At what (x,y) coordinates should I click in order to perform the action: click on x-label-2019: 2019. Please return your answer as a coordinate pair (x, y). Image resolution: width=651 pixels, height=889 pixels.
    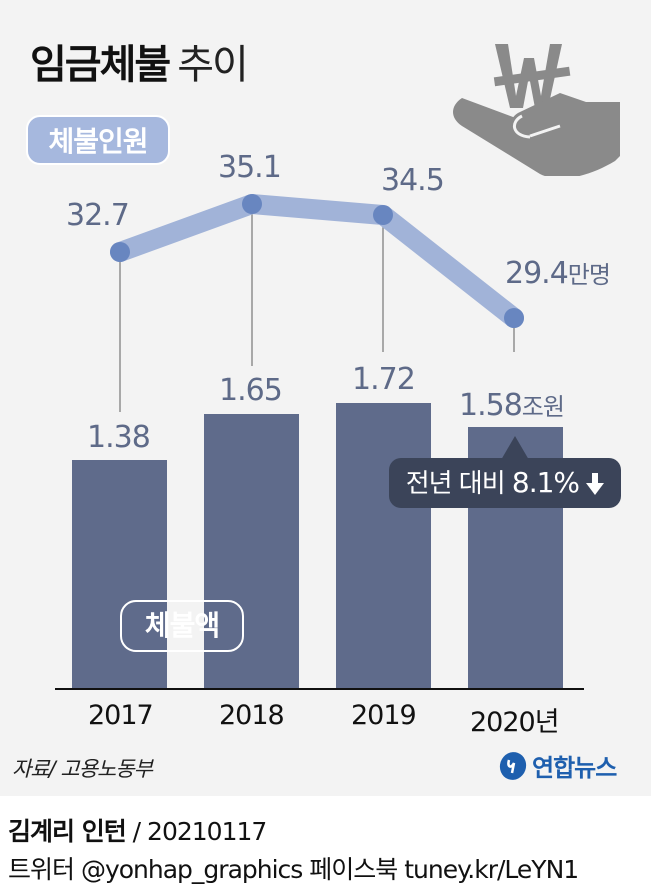
    Looking at the image, I should click on (384, 715).